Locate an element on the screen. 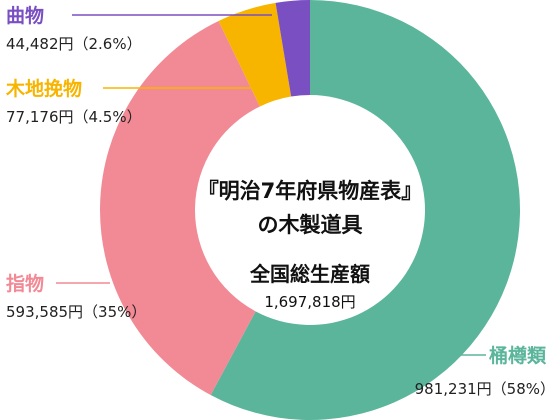 The image size is (560, 420). label-value-kijihikimono: 77,176円（4.5%） is located at coordinates (74, 117).